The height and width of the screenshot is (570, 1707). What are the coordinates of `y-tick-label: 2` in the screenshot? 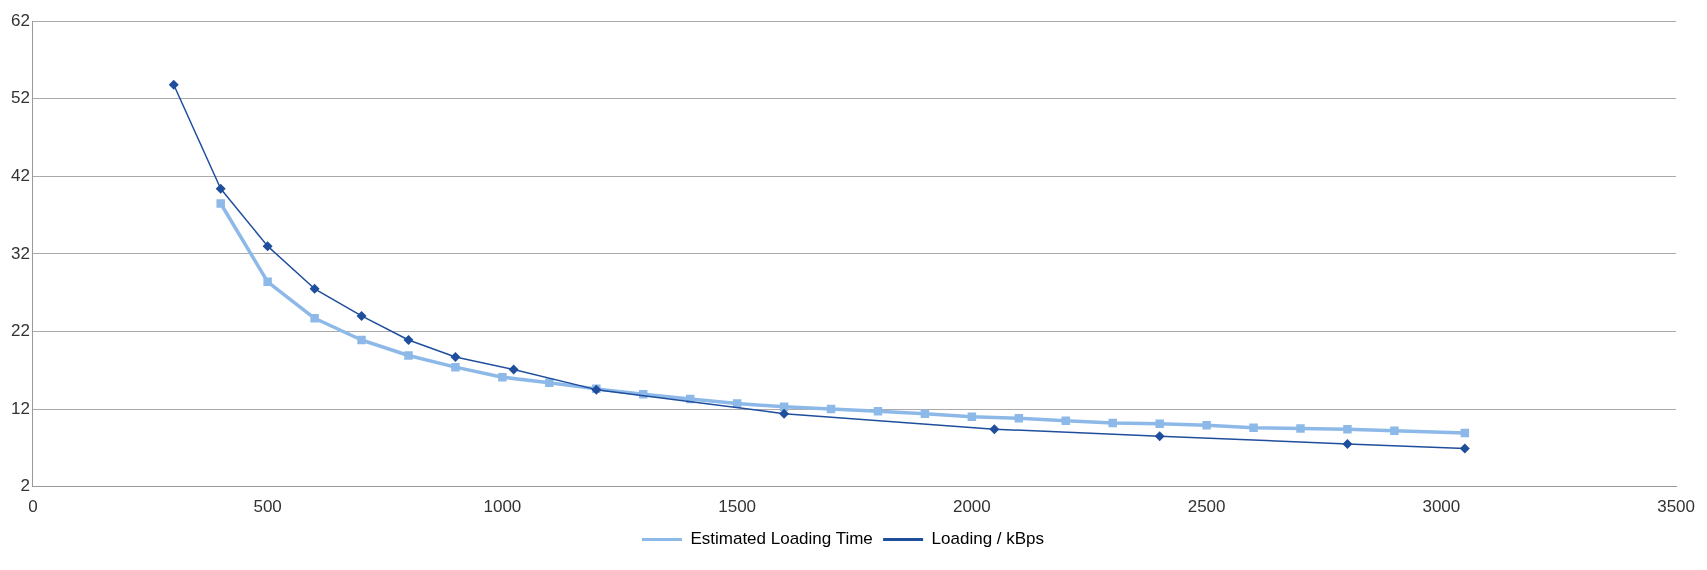 It's located at (25, 486).